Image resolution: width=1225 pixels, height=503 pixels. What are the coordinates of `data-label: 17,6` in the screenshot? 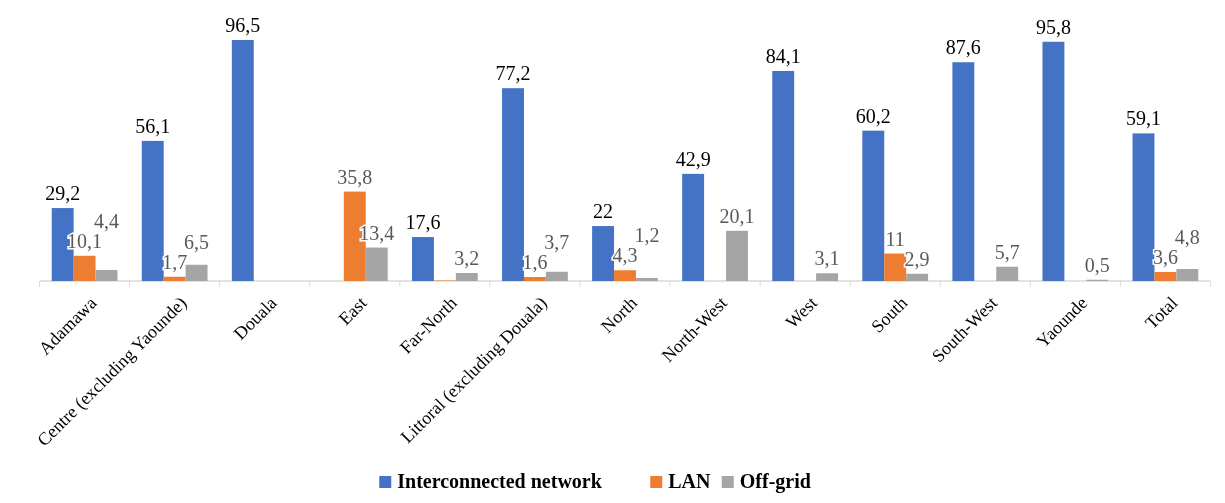 It's located at (423, 222).